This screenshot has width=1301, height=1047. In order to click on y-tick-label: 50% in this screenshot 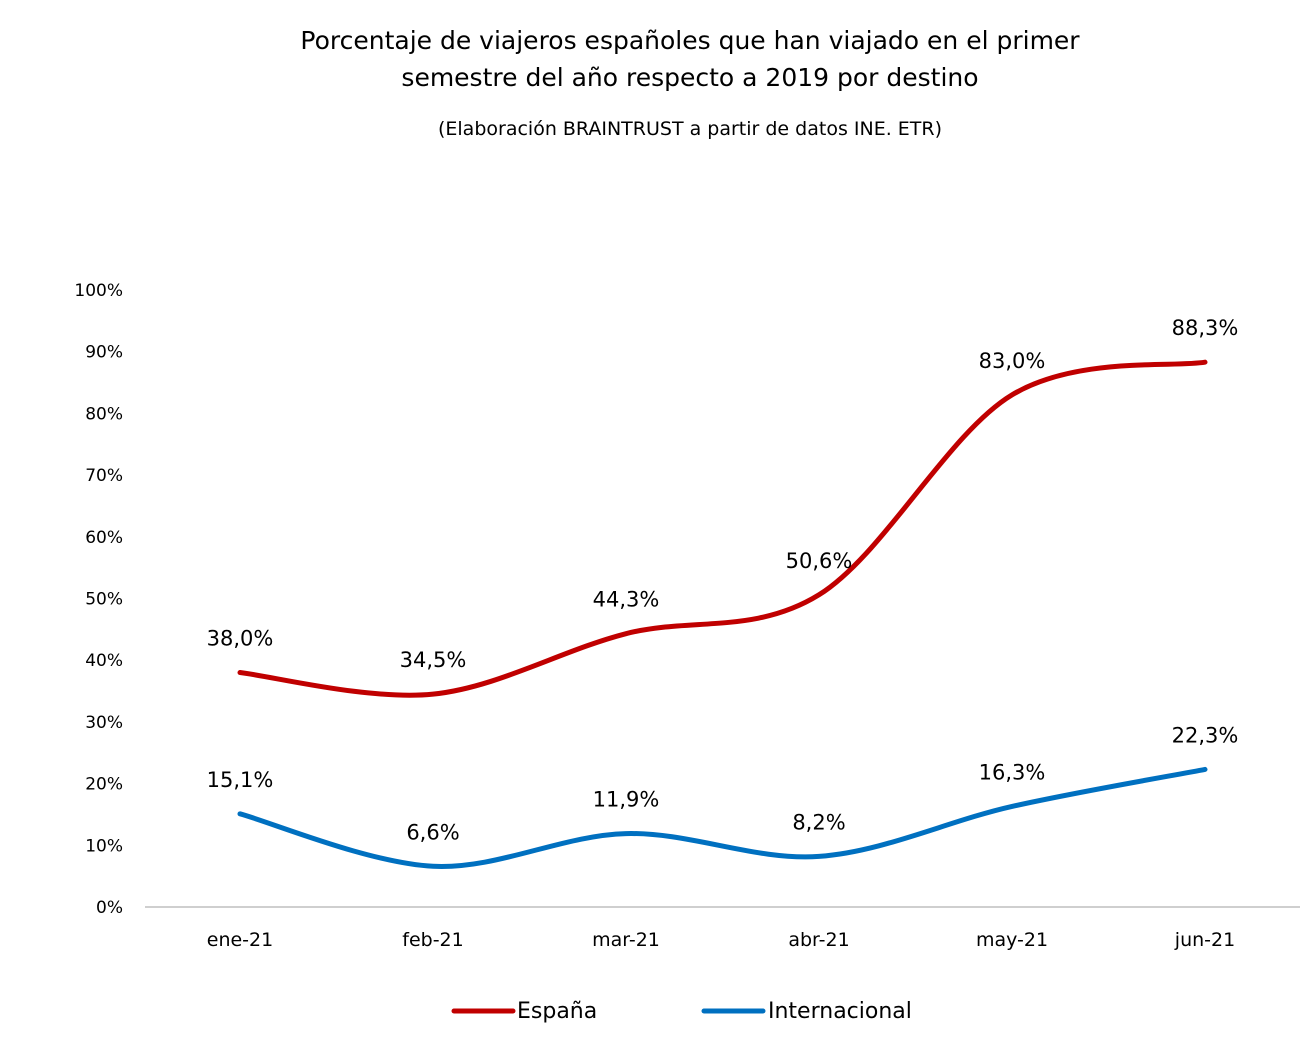, I will do `click(104, 600)`.